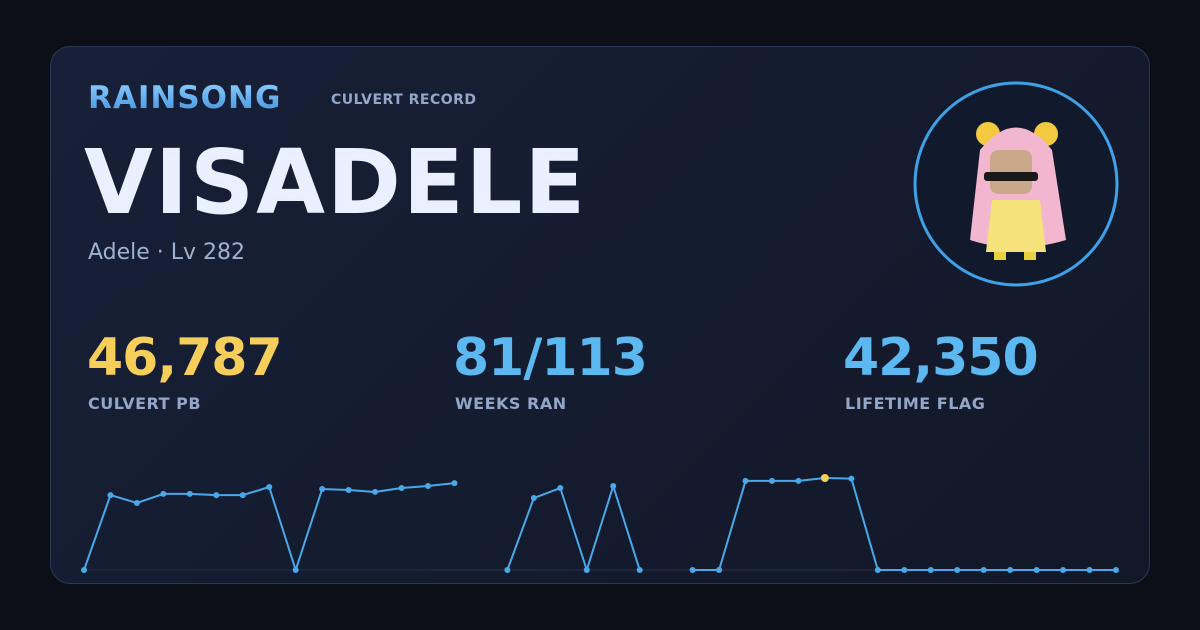 The image size is (1200, 630). Describe the element at coordinates (599, 525) in the screenshot. I see `line` at that location.